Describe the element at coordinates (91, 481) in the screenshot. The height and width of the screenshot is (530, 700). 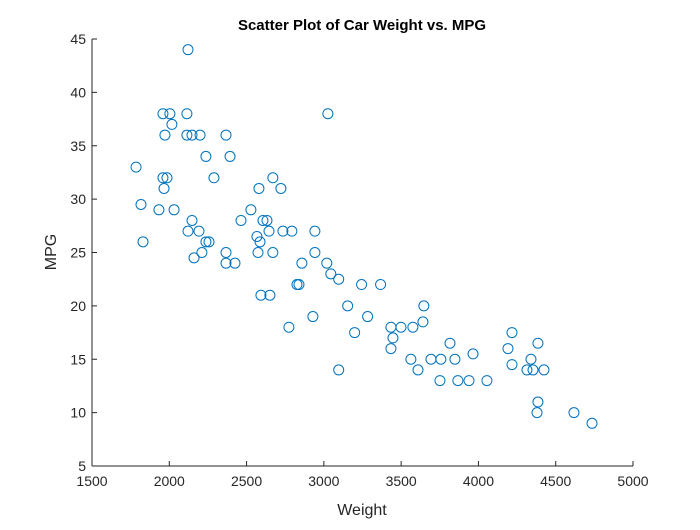
I see `x-tick-label: 1500` at that location.